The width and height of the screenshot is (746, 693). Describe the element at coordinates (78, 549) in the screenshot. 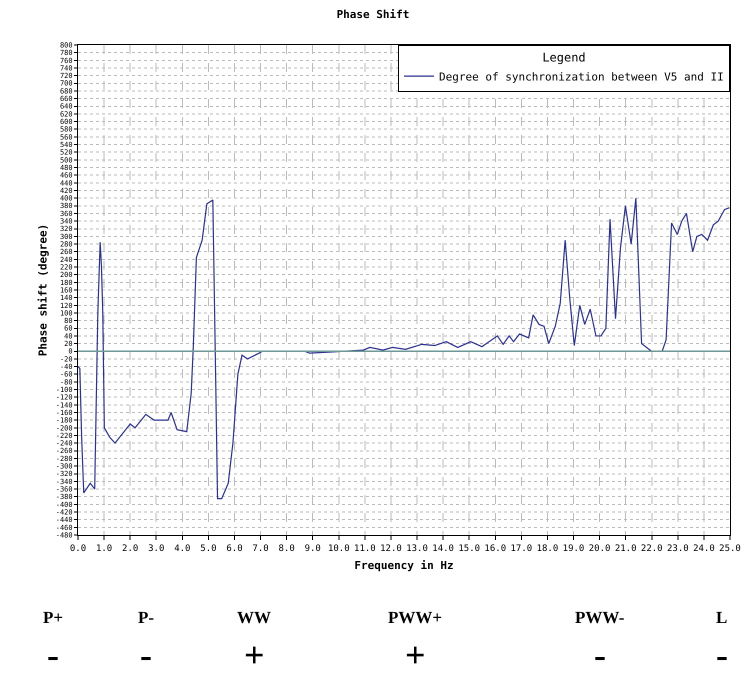

I see `x-tick-label: 0.0` at that location.